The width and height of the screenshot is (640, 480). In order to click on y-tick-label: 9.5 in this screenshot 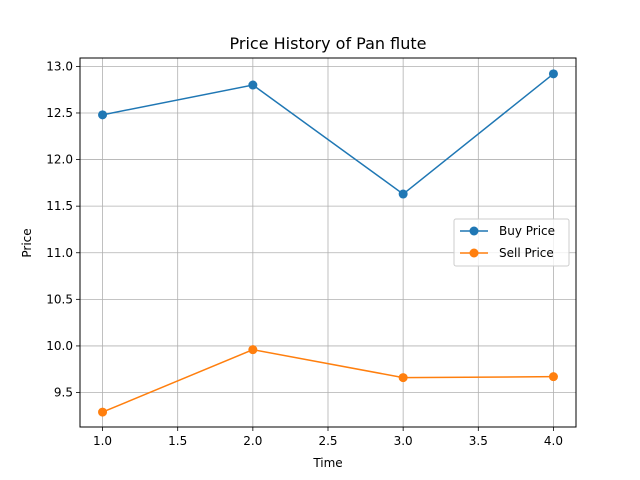, I will do `click(63, 393)`.